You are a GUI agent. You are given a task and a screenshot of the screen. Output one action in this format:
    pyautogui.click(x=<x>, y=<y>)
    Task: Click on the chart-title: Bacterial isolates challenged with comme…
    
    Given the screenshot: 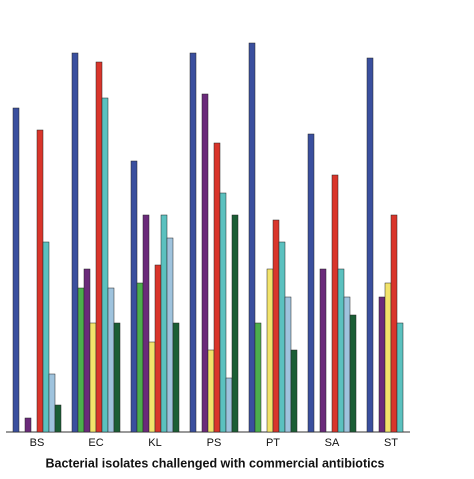 What is the action you would take?
    pyautogui.click(x=214, y=463)
    